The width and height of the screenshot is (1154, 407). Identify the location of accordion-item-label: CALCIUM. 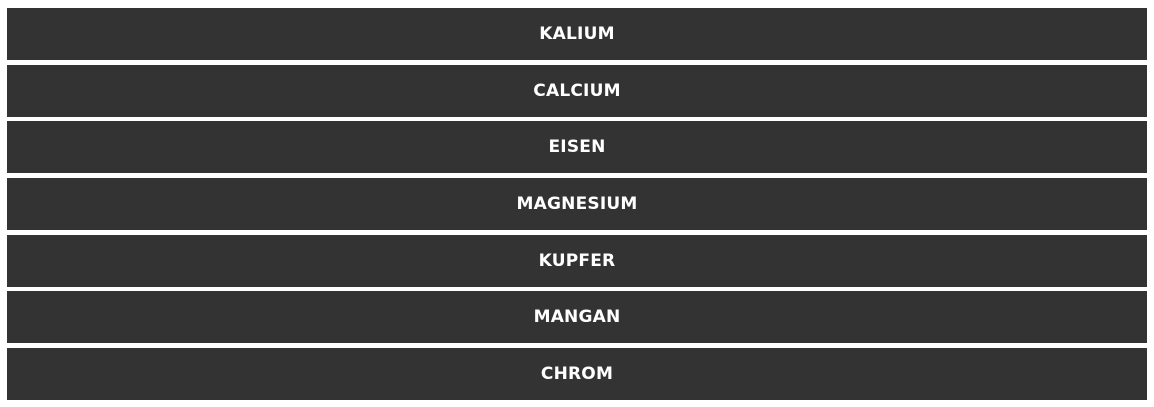
(577, 90).